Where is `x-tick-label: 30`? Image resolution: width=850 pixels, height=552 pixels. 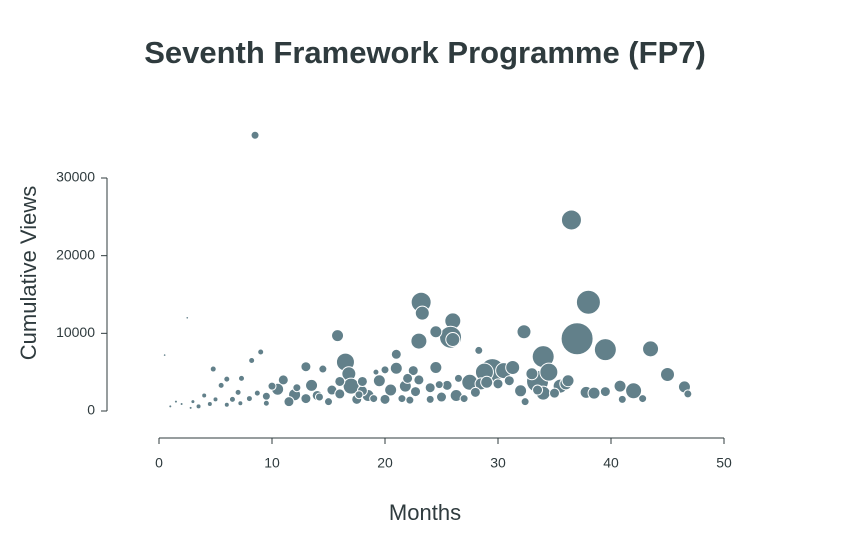 x-tick-label: 30 is located at coordinates (498, 463).